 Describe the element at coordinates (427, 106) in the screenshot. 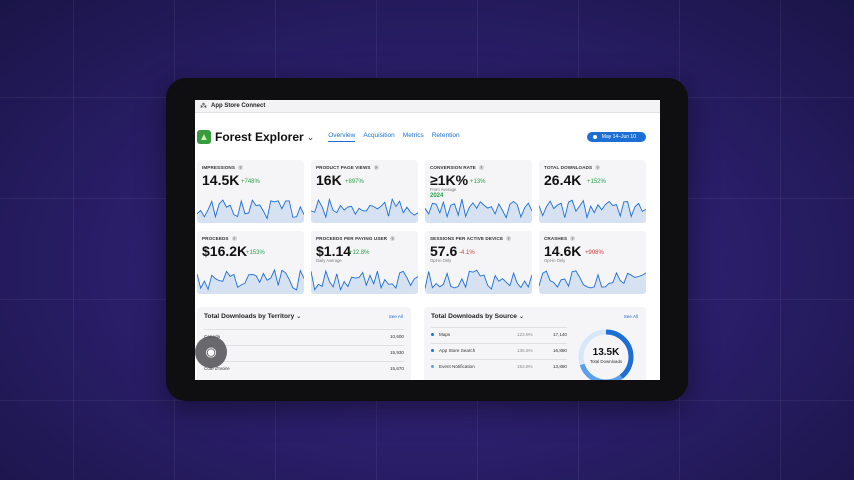

I see `window-topbar: ⁂ App Store Connect` at that location.